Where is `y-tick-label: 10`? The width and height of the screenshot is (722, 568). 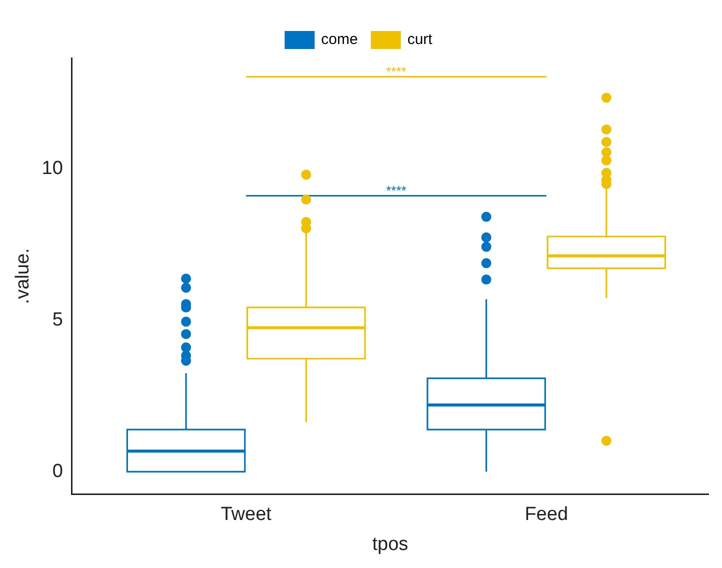 y-tick-label: 10 is located at coordinates (52, 168).